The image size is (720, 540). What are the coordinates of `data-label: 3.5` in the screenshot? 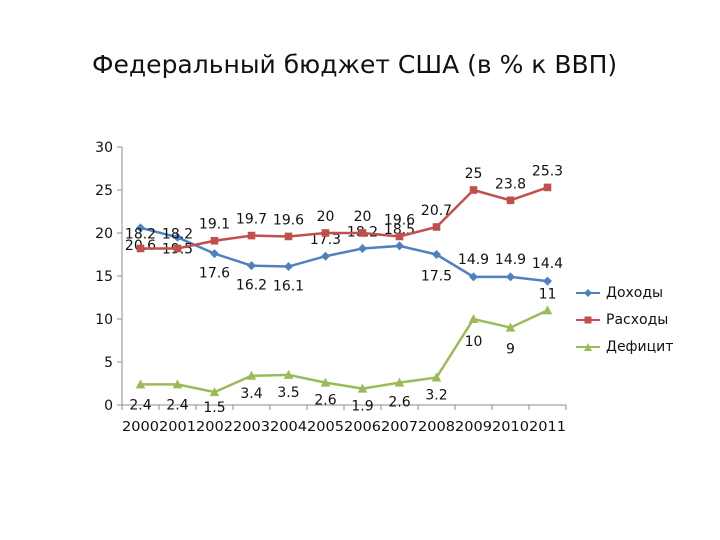 It's located at (288, 393).